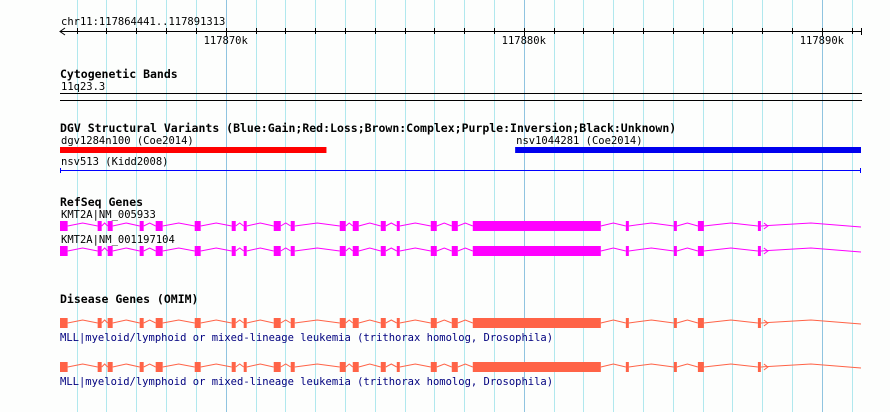 The height and width of the screenshot is (412, 890). What do you see at coordinates (119, 74) in the screenshot?
I see `cyto-track-title: Cytogenetic Bands` at bounding box center [119, 74].